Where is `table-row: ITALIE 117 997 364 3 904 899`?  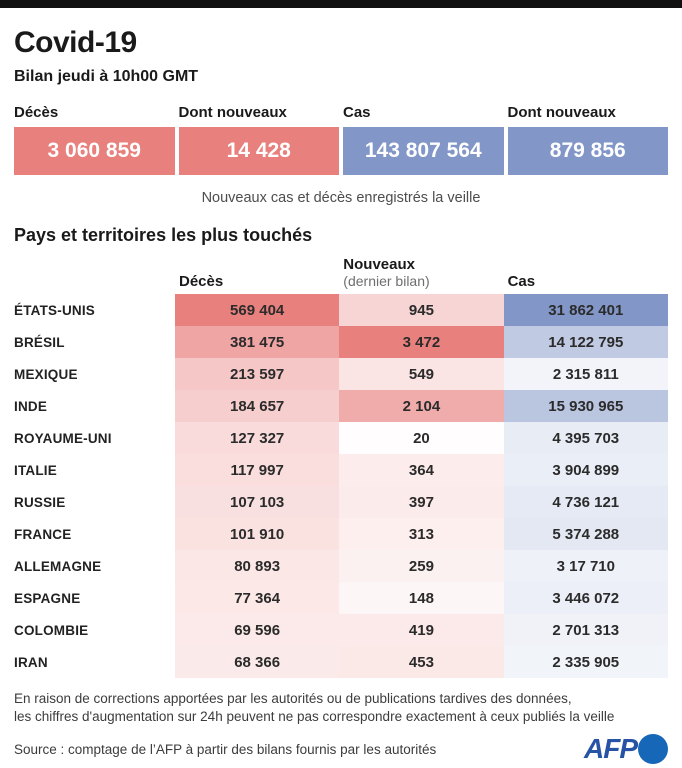 table-row: ITALIE 117 997 364 3 904 899 is located at coordinates (341, 470).